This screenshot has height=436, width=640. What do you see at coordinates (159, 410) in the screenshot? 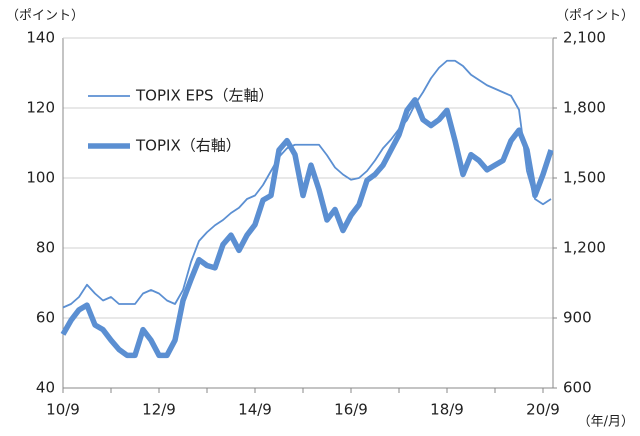
I see `x-tick-label: 12/9` at bounding box center [159, 410].